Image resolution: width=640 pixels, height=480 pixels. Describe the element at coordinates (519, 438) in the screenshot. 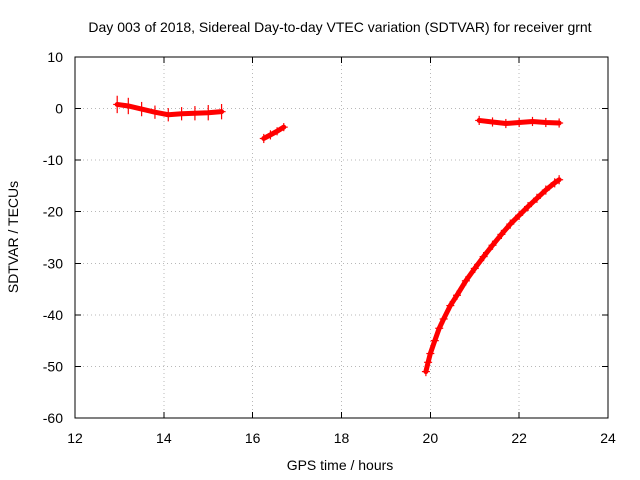

I see `x-tick-label-5: 22` at that location.